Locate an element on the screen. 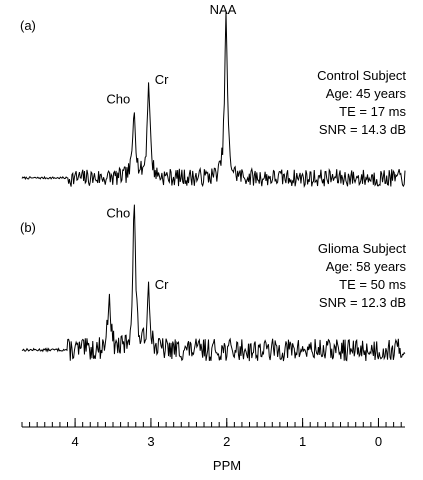 This screenshot has height=480, width=423. x-axis-minor-ticks is located at coordinates (211, 424).